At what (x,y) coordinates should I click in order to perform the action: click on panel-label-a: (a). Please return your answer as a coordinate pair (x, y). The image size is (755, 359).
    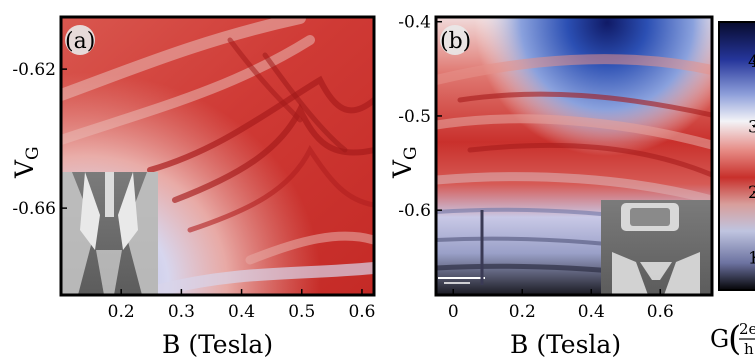
    Looking at the image, I should click on (80, 41).